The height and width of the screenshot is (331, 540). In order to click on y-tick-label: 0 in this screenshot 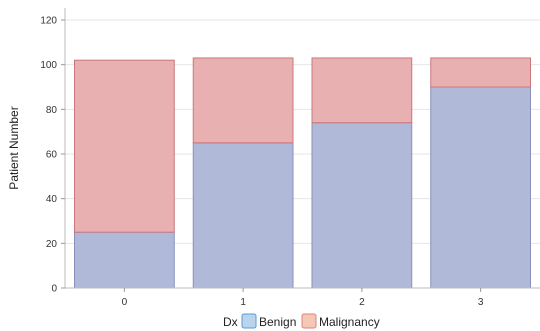, I will do `click(54, 289)`.